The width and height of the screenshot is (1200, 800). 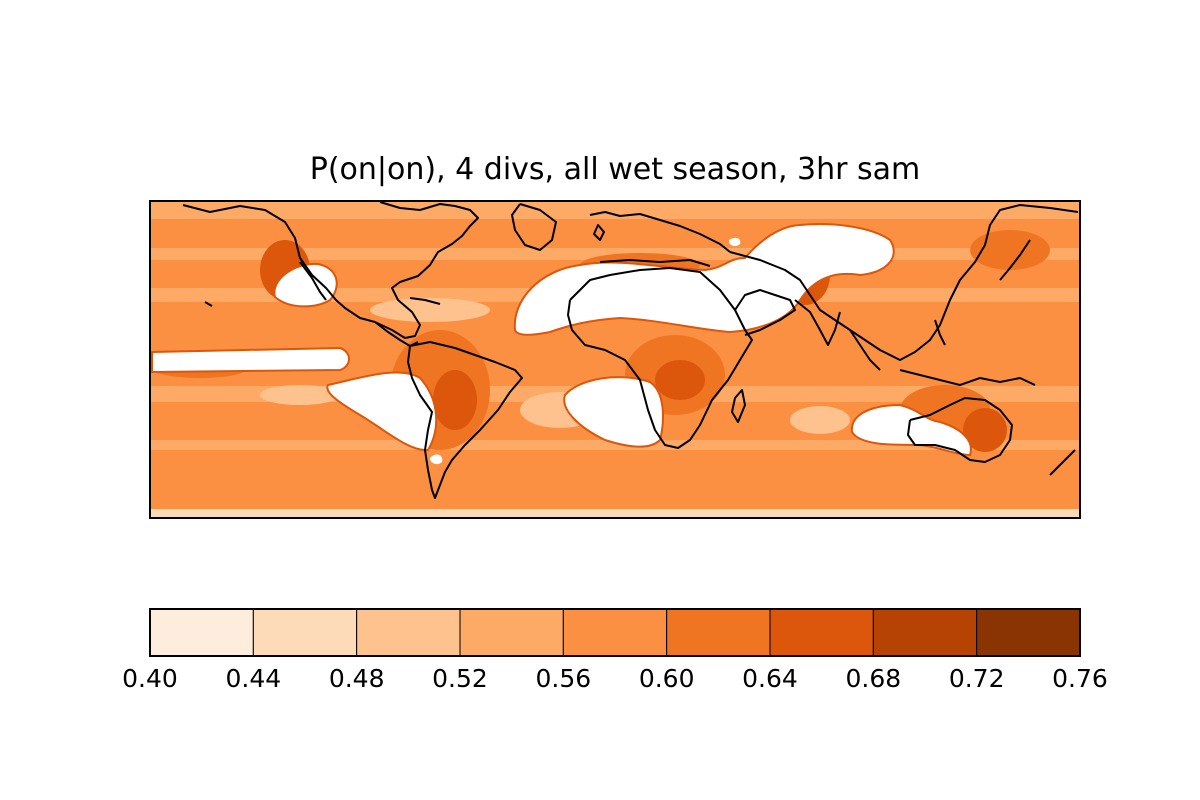 I want to click on coast-madagascar, so click(x=738, y=406).